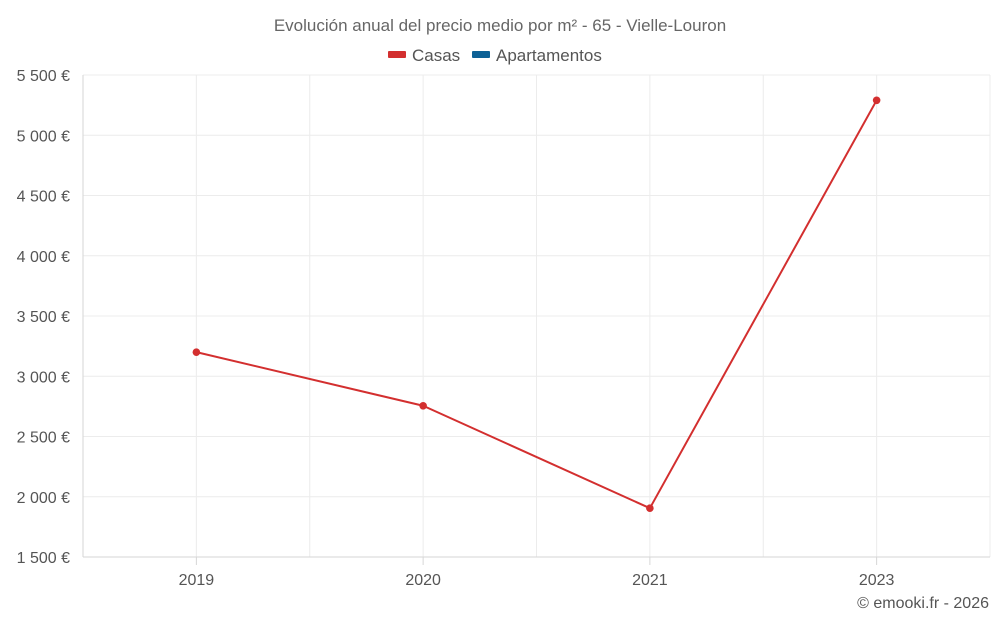 The height and width of the screenshot is (625, 1000). I want to click on axes, so click(536, 560).